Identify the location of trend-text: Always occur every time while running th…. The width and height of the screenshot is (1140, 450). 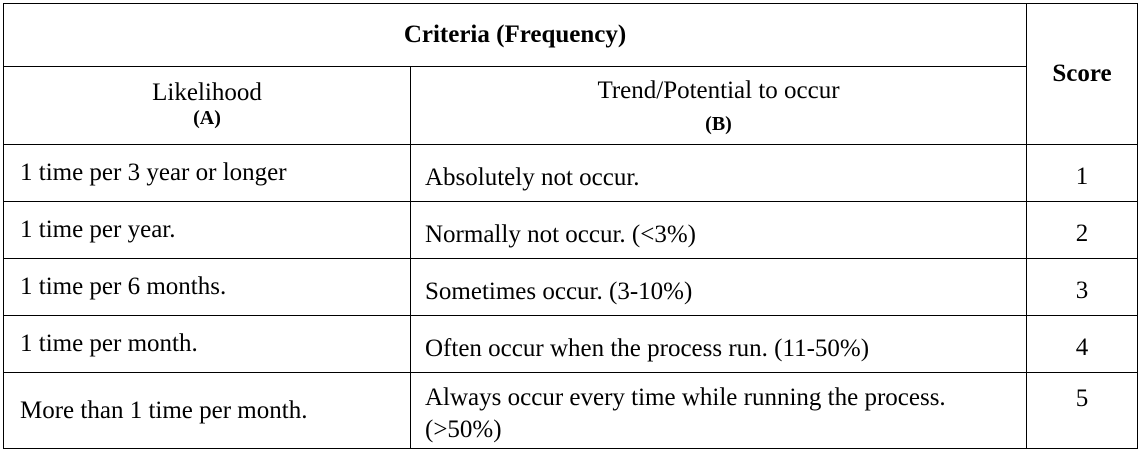
(685, 413).